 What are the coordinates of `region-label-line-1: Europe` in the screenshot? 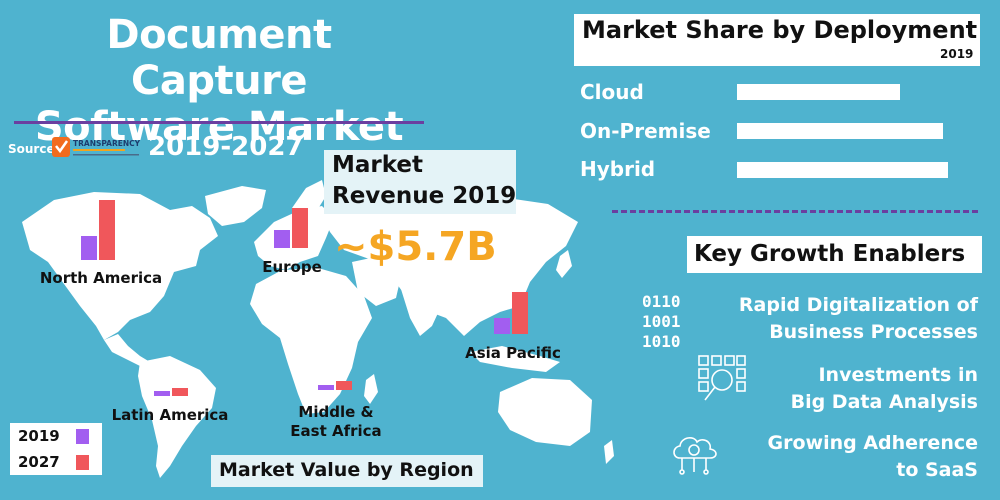 It's located at (292, 267).